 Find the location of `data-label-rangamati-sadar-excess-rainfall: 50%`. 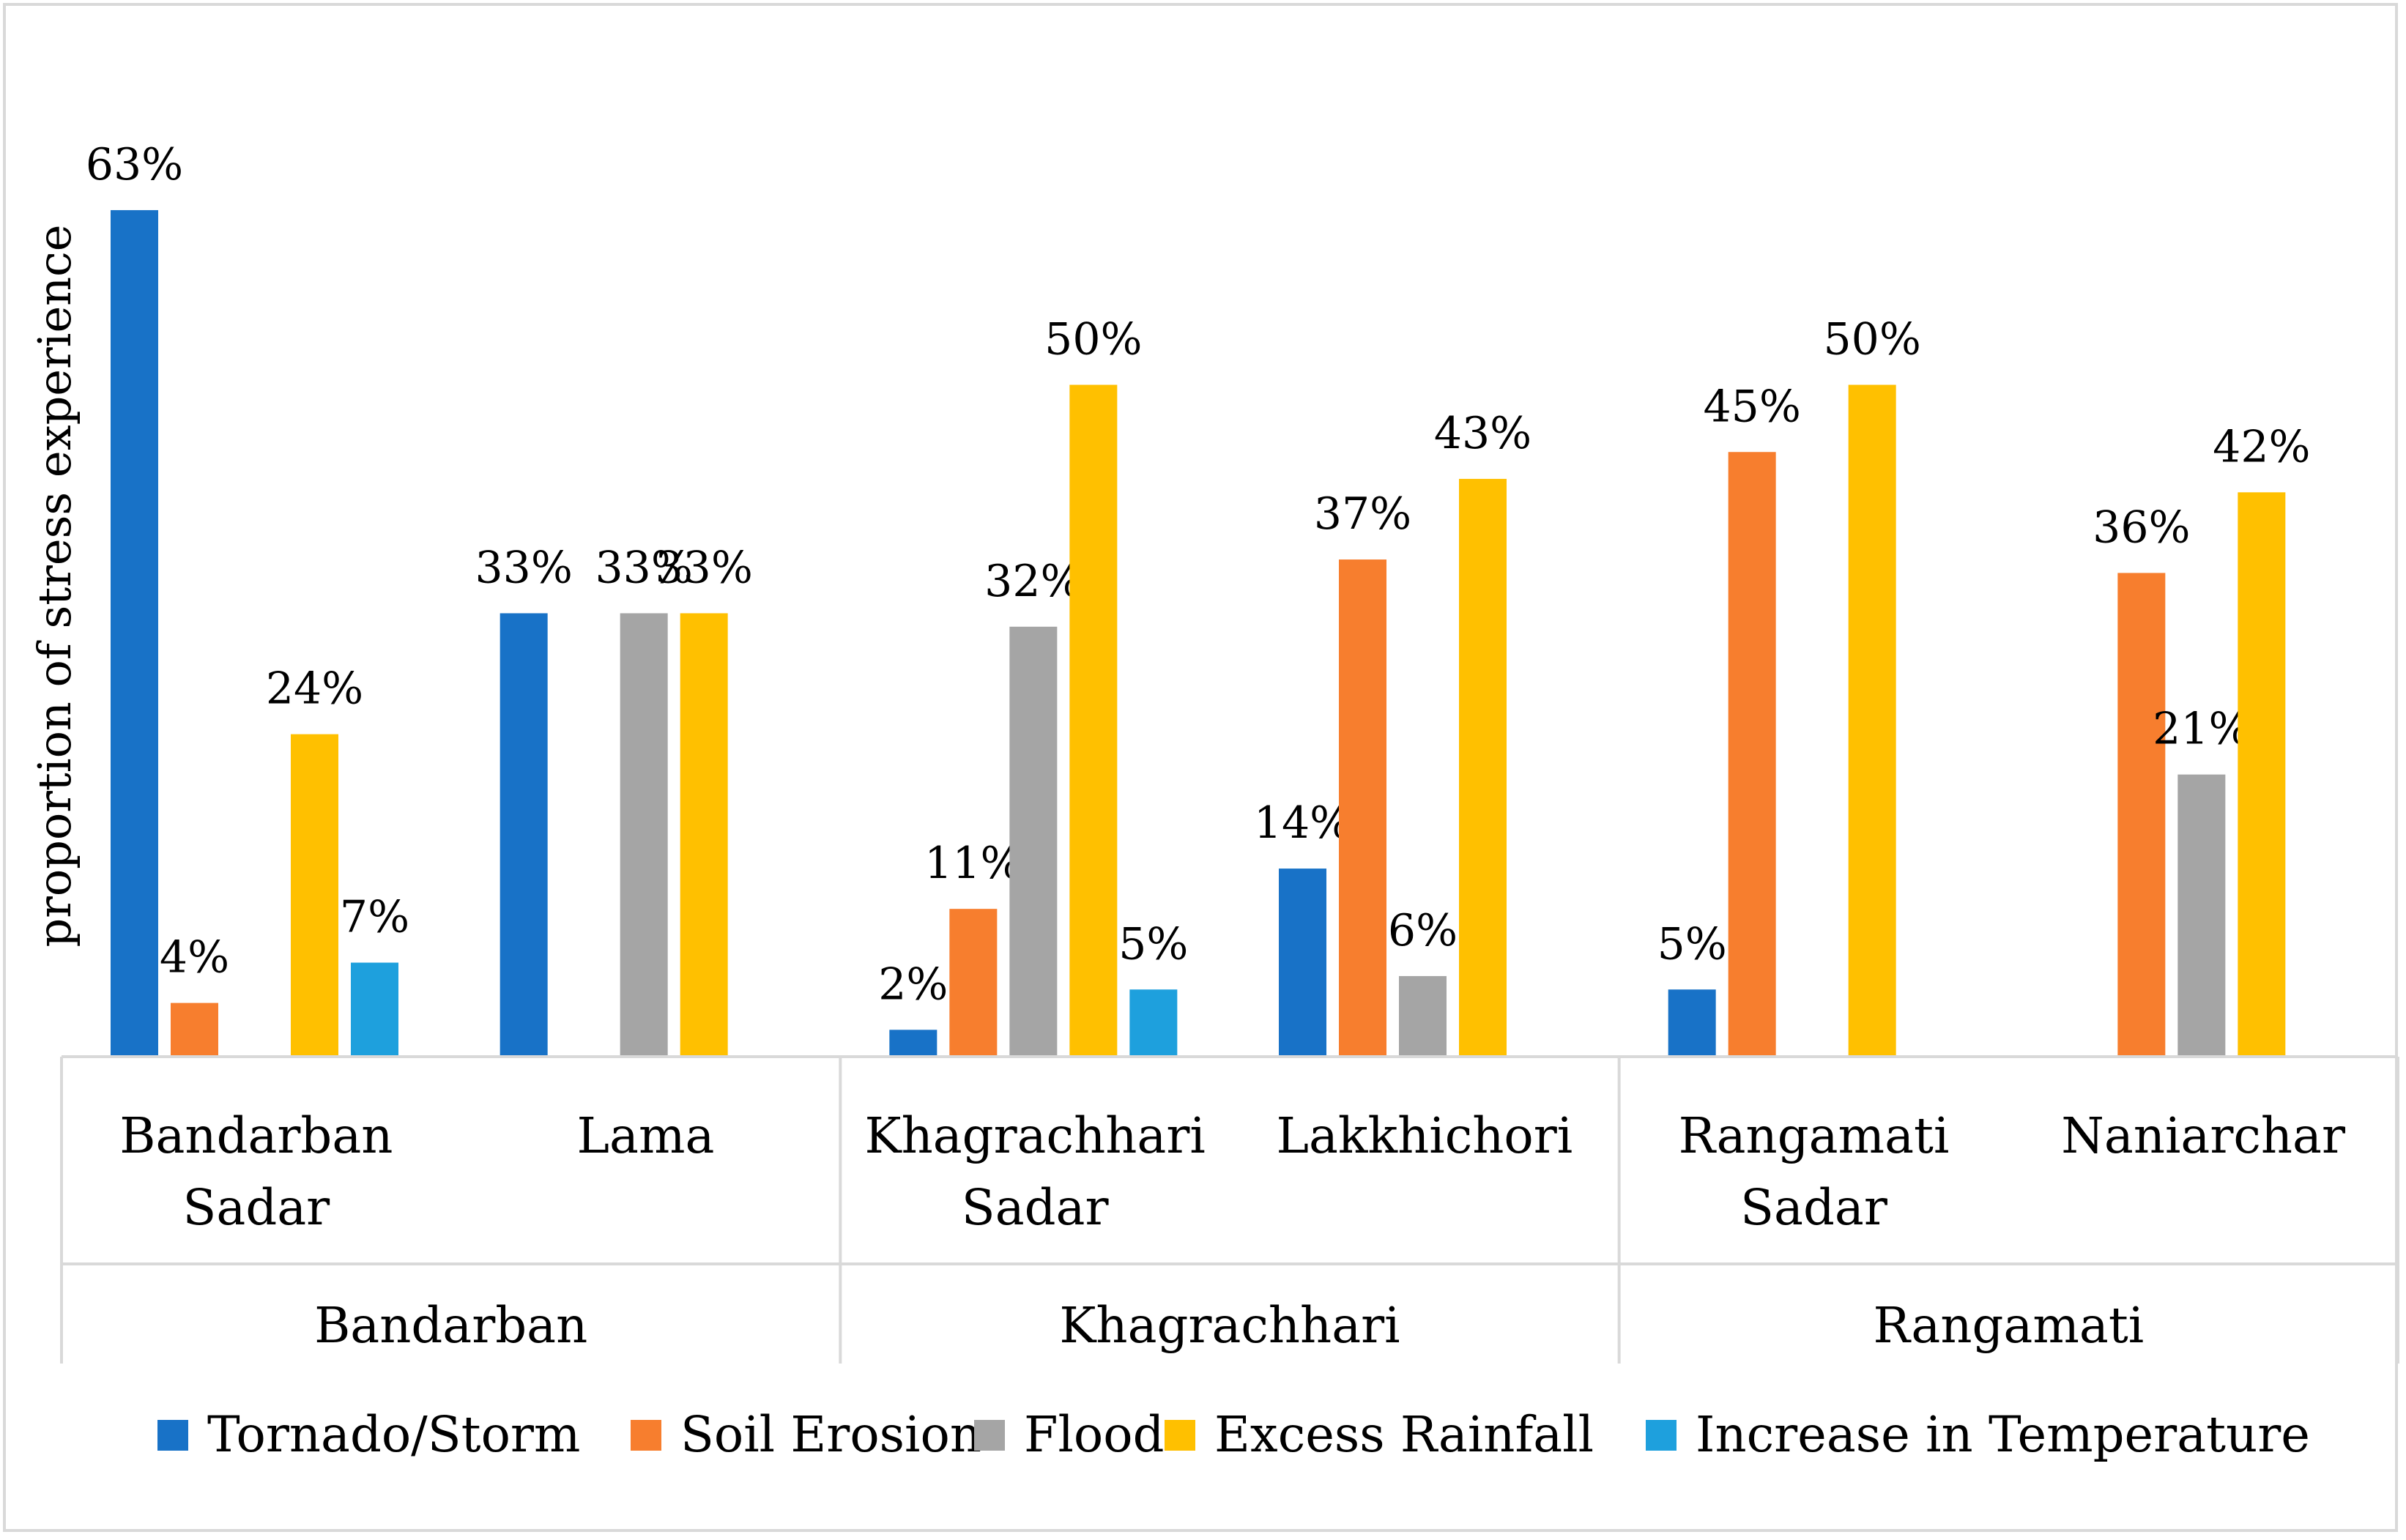

data-label-rangamati-sadar-excess-rainfall: 50% is located at coordinates (1872, 339).